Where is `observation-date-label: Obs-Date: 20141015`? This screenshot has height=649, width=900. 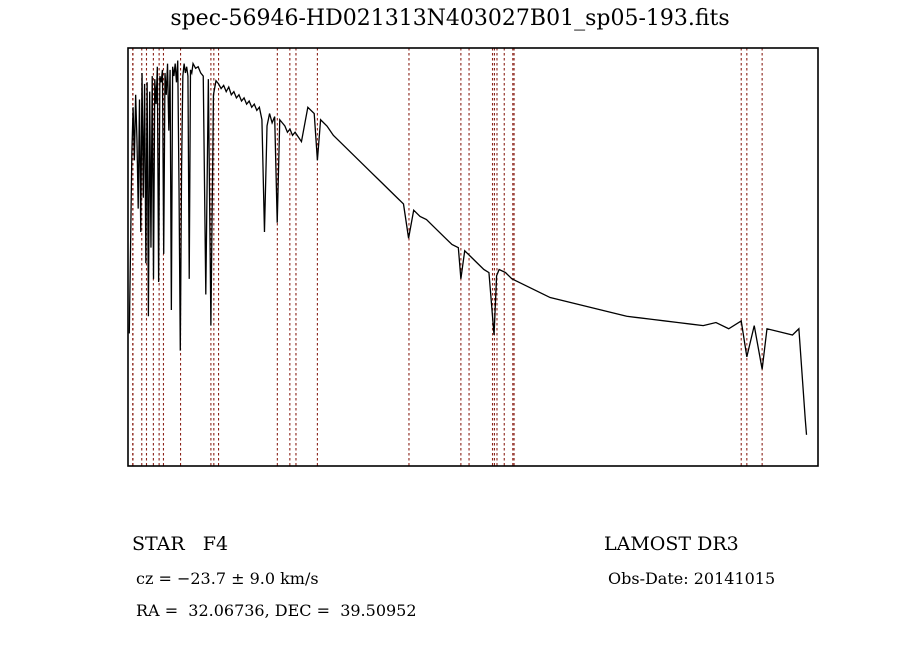 observation-date-label: Obs-Date: 20141015 is located at coordinates (692, 578).